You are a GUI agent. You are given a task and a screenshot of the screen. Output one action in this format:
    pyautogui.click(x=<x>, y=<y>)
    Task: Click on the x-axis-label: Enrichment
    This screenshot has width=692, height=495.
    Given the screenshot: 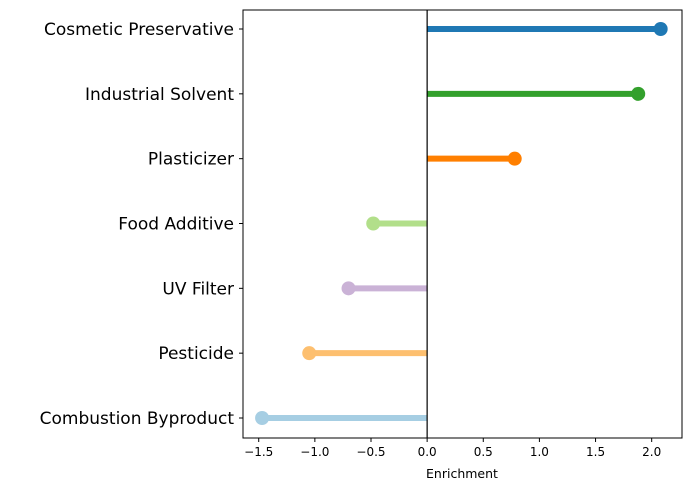 What is the action you would take?
    pyautogui.click(x=462, y=473)
    